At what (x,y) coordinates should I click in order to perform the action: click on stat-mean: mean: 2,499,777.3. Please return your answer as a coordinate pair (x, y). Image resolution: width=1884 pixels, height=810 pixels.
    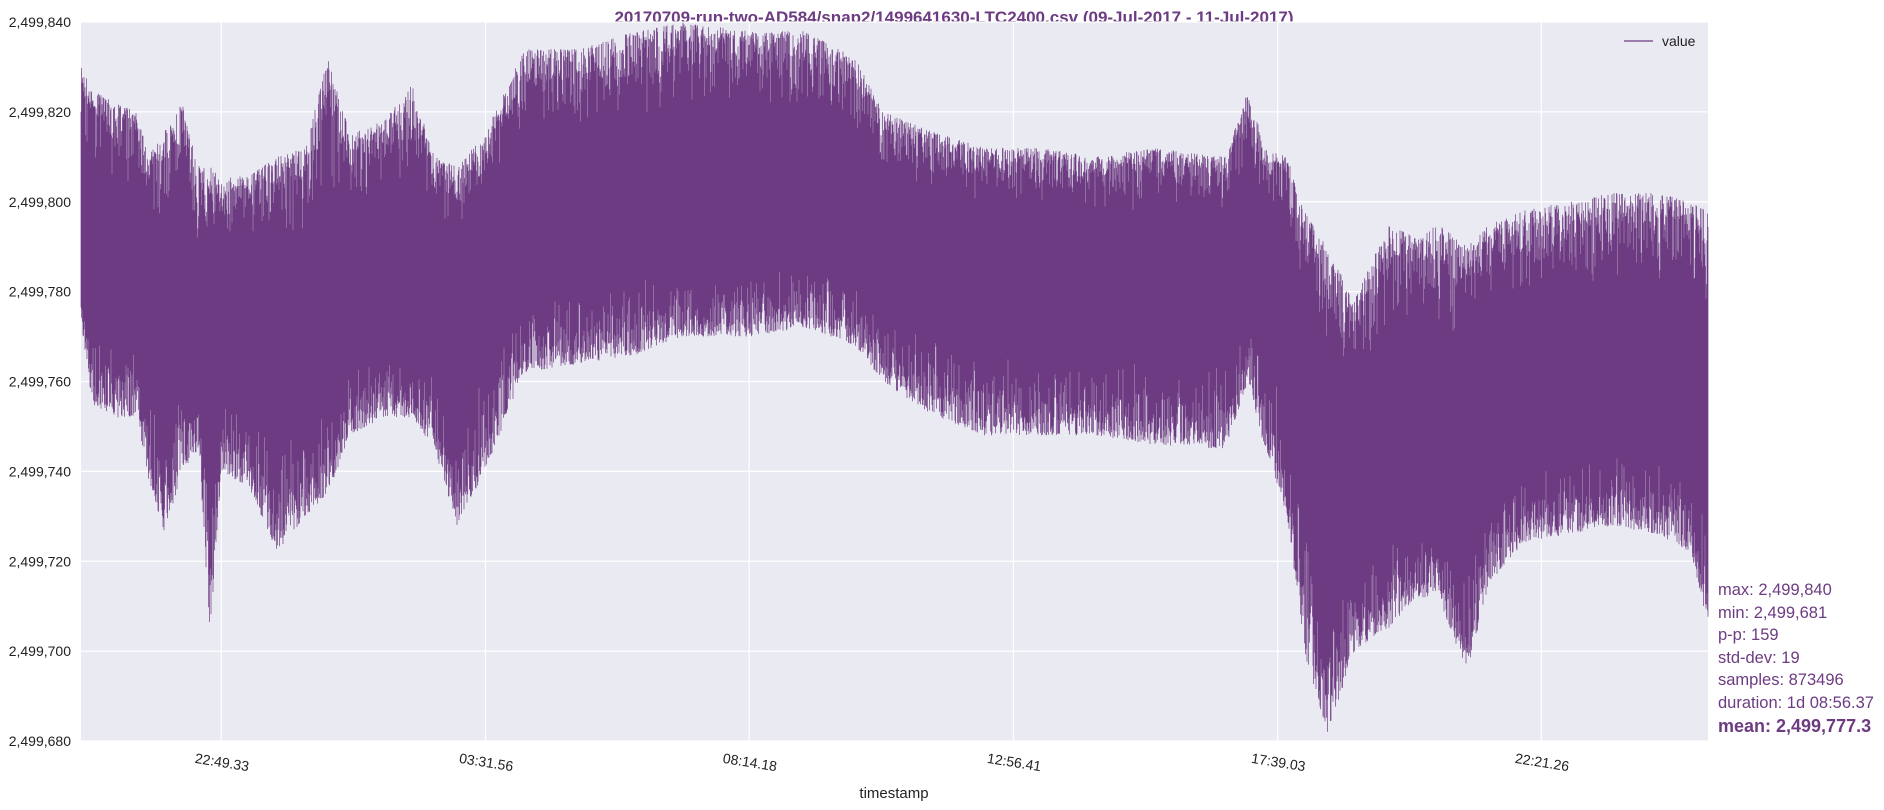
    Looking at the image, I should click on (1795, 725).